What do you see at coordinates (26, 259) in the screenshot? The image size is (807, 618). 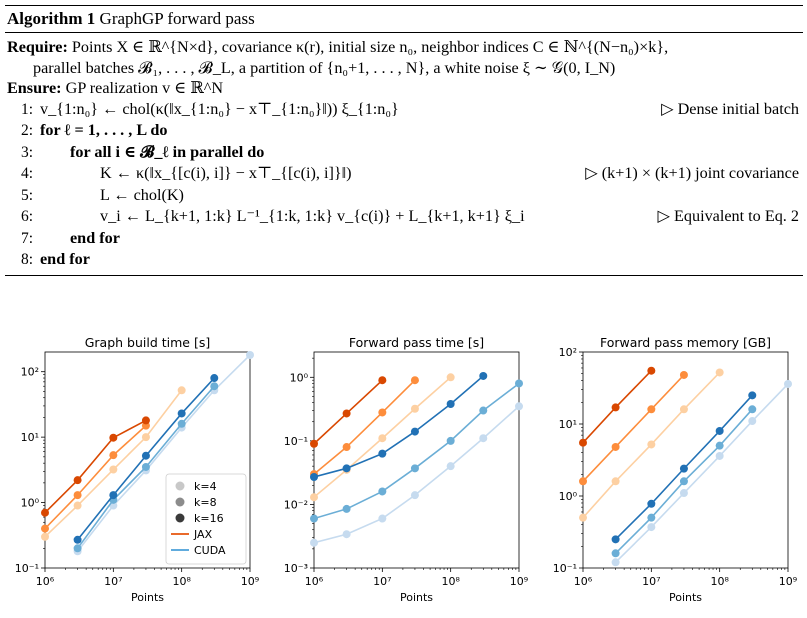 I see `line-number: 8:` at bounding box center [26, 259].